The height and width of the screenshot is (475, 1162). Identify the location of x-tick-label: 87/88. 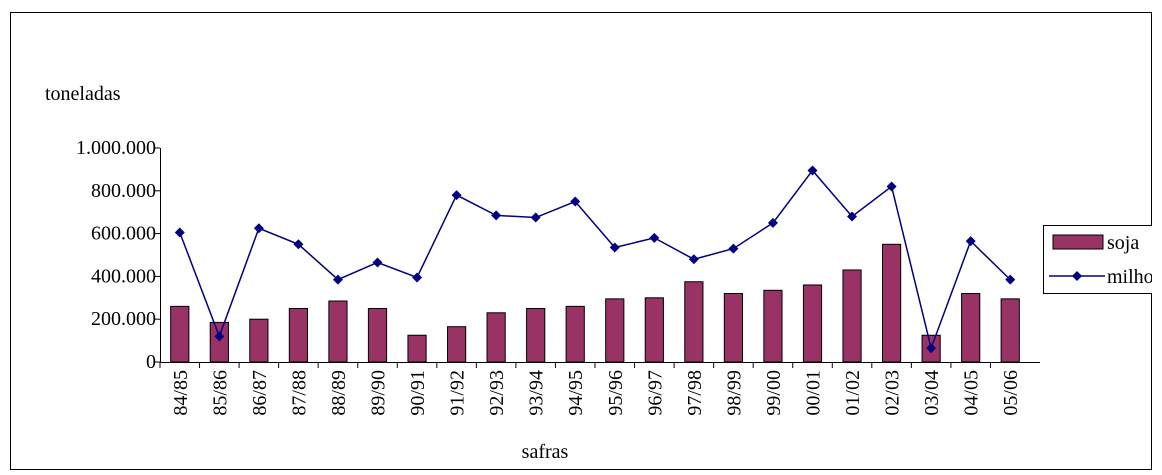
(299, 393).